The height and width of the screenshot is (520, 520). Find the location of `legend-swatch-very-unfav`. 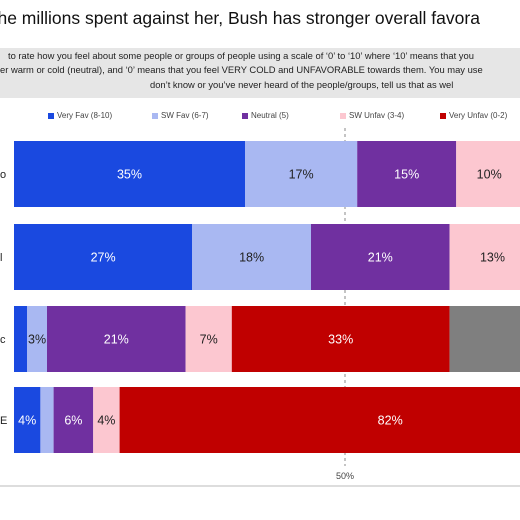

legend-swatch-very-unfav is located at coordinates (443, 116).